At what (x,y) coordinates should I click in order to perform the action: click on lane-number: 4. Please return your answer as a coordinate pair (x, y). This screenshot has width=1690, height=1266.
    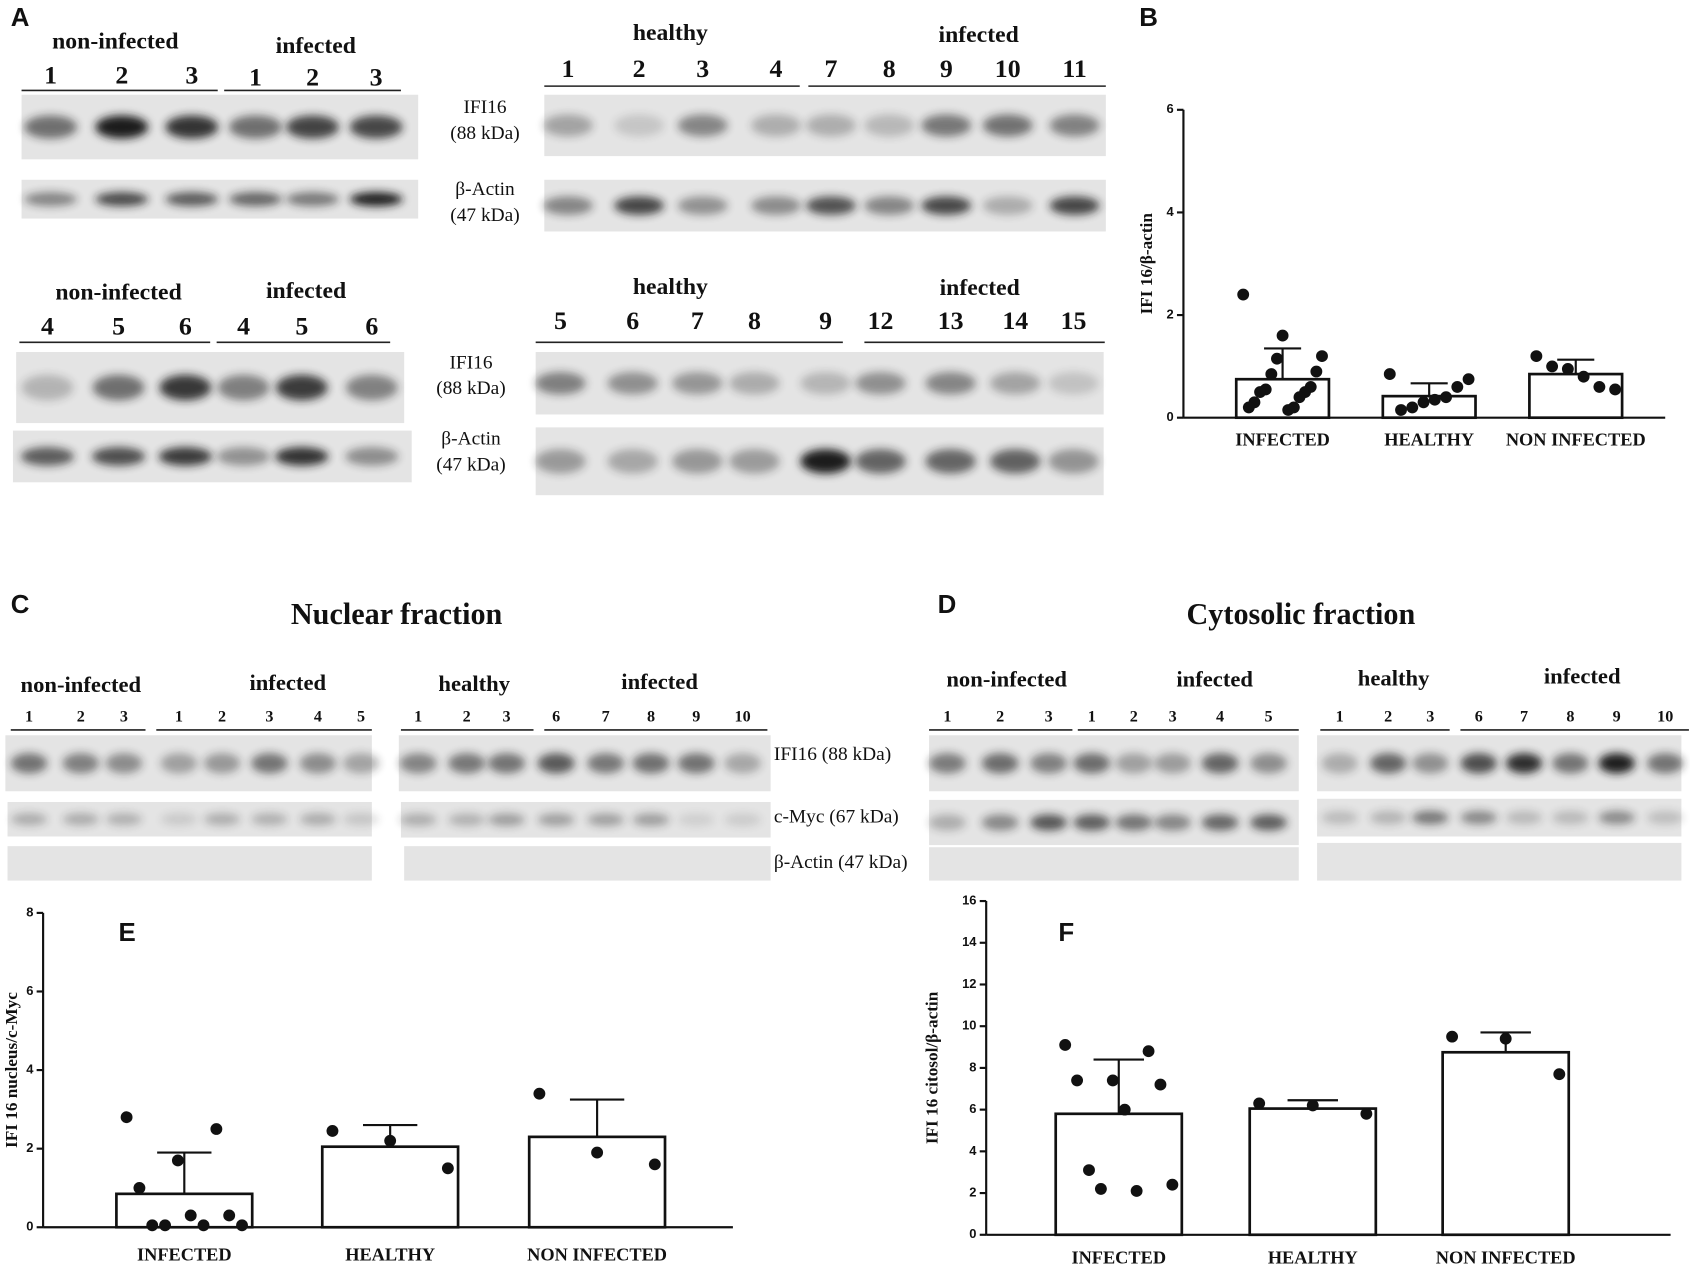
    Looking at the image, I should click on (1220, 717).